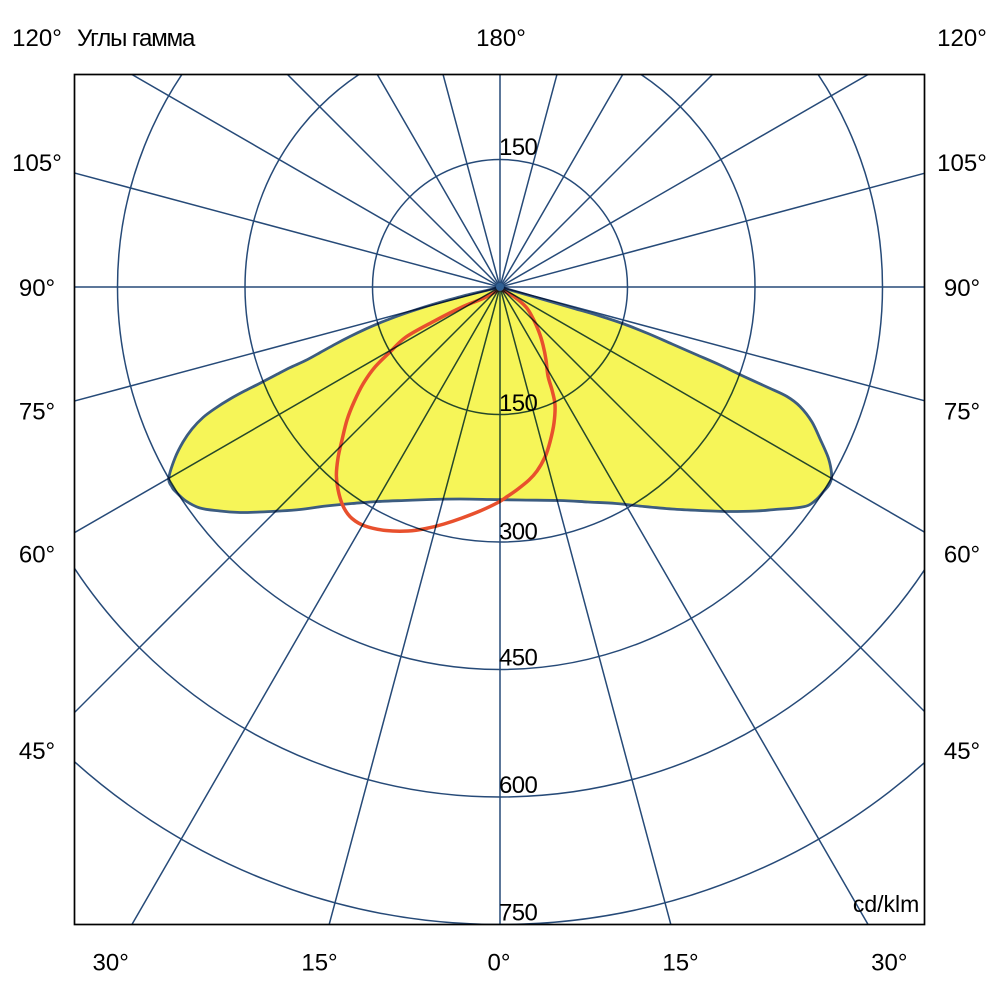 This screenshot has height=1000, width=1000. I want to click on svg-text: 450, so click(518, 658).